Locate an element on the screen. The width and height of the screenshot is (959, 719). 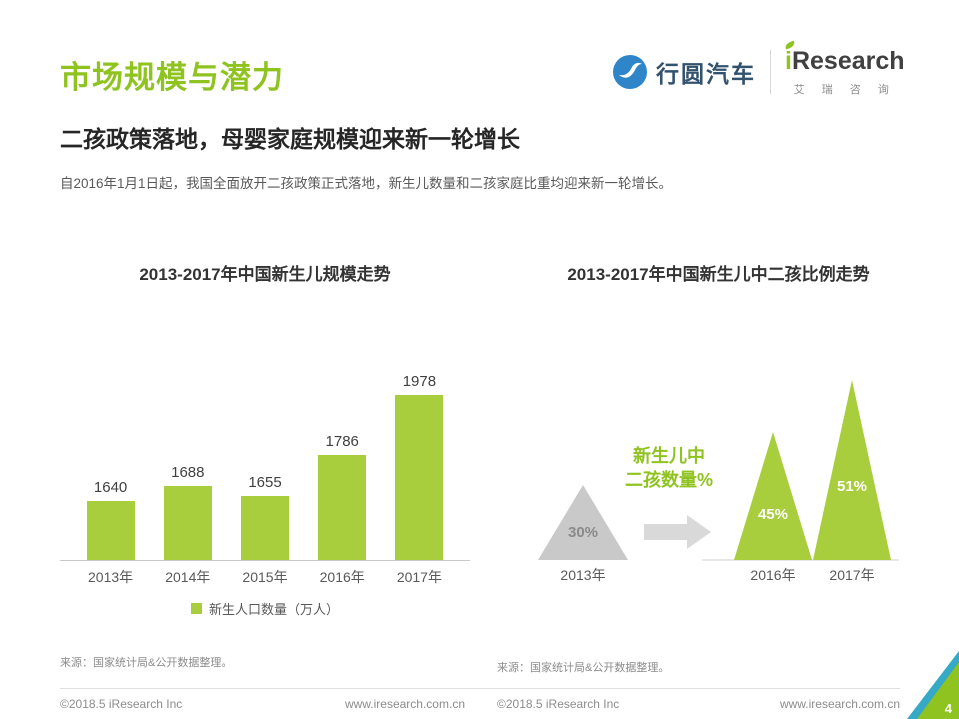
iresearch-logo-wordmark: iResearch is located at coordinates (844, 58).